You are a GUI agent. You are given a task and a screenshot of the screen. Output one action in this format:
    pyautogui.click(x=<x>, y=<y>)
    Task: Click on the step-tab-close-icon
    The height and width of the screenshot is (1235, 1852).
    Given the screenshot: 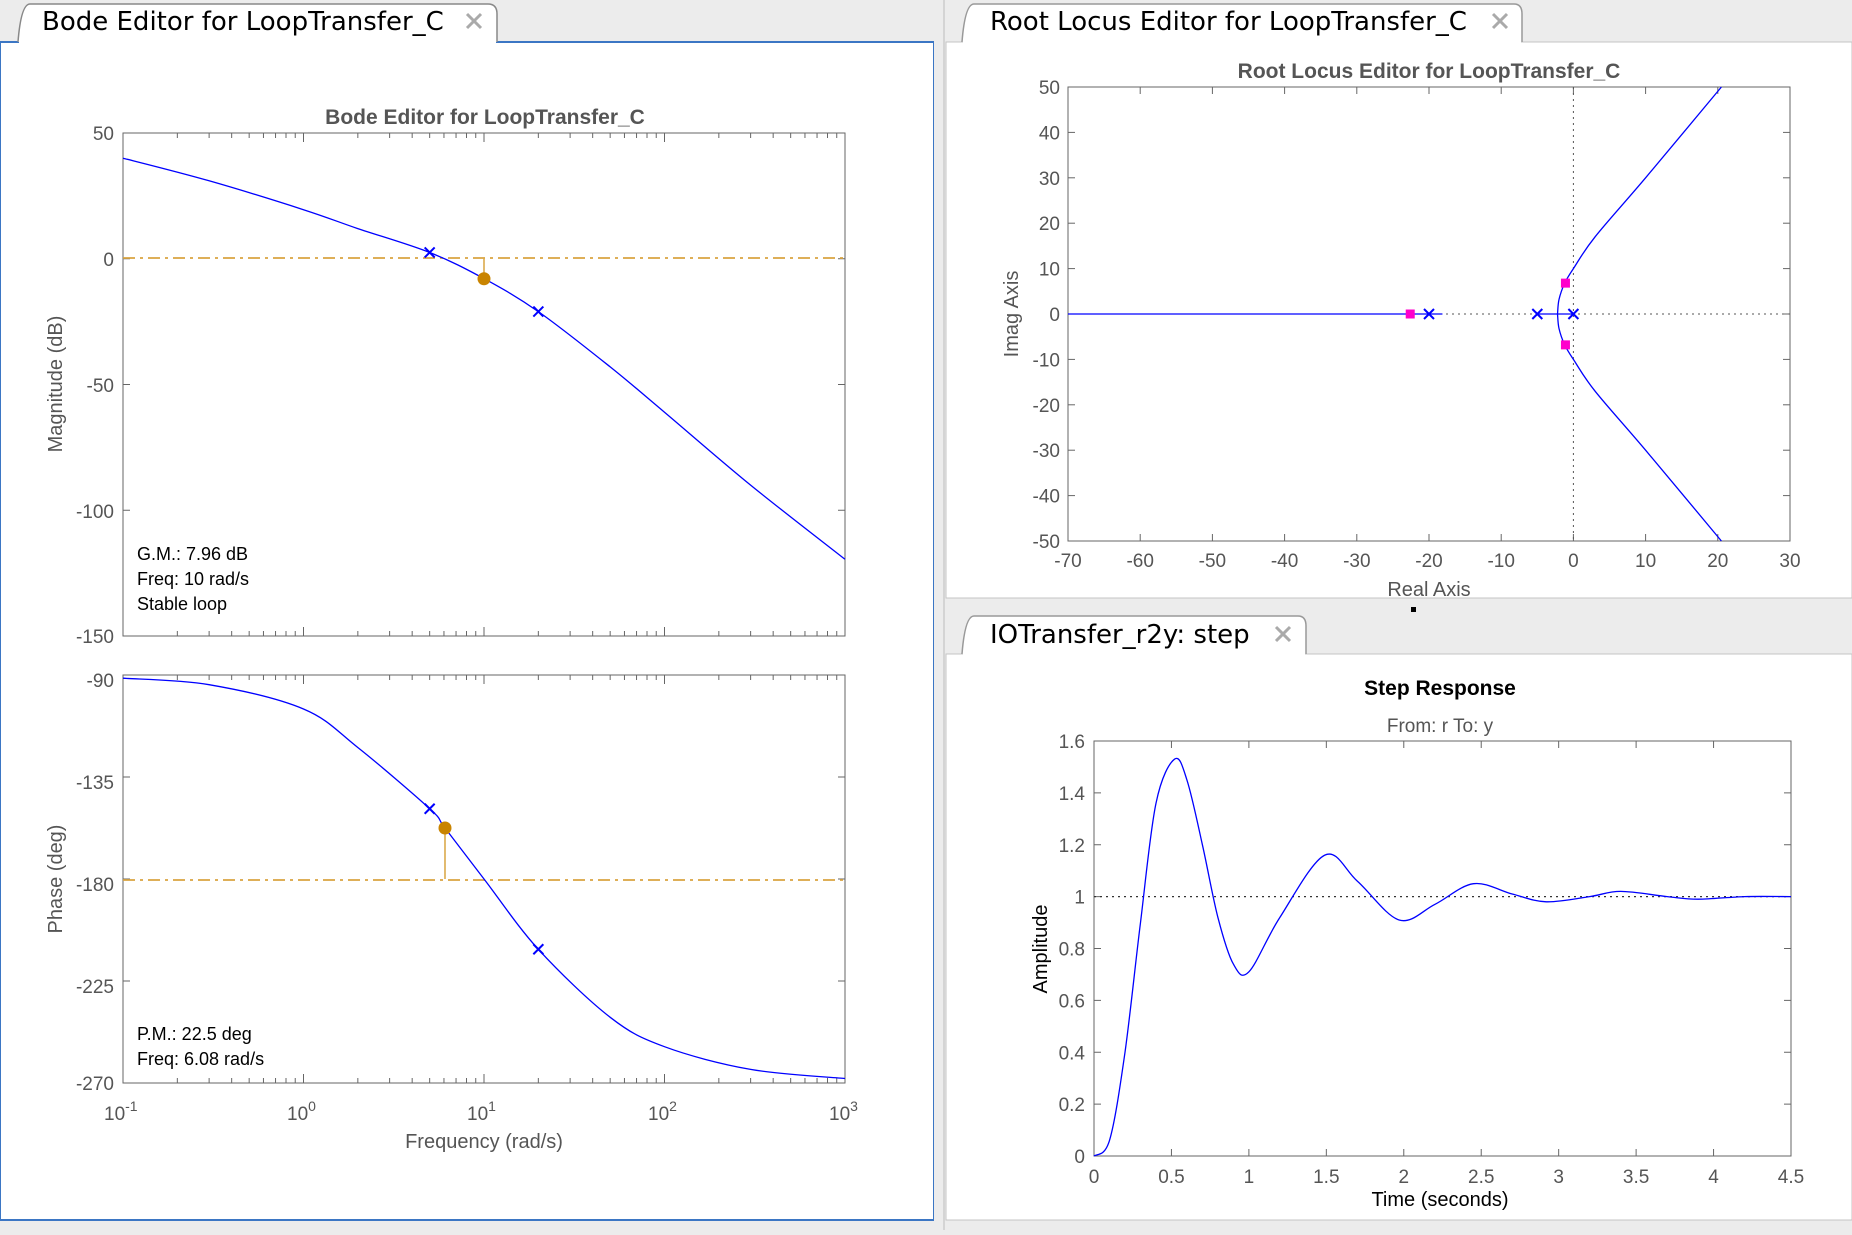 What is the action you would take?
    pyautogui.click(x=1283, y=634)
    